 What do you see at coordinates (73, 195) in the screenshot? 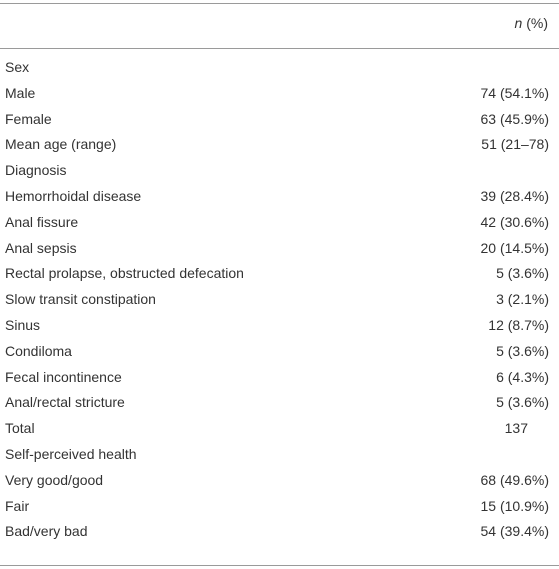
I see `row-label: Hemorrhoidal disease` at bounding box center [73, 195].